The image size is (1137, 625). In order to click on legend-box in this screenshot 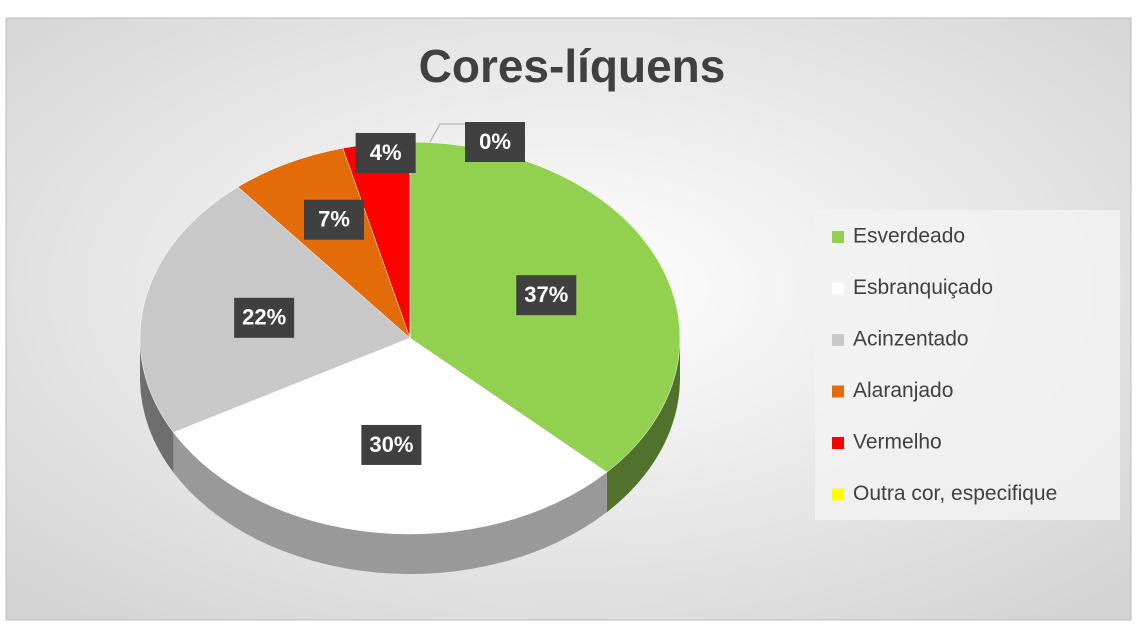, I will do `click(967, 365)`.